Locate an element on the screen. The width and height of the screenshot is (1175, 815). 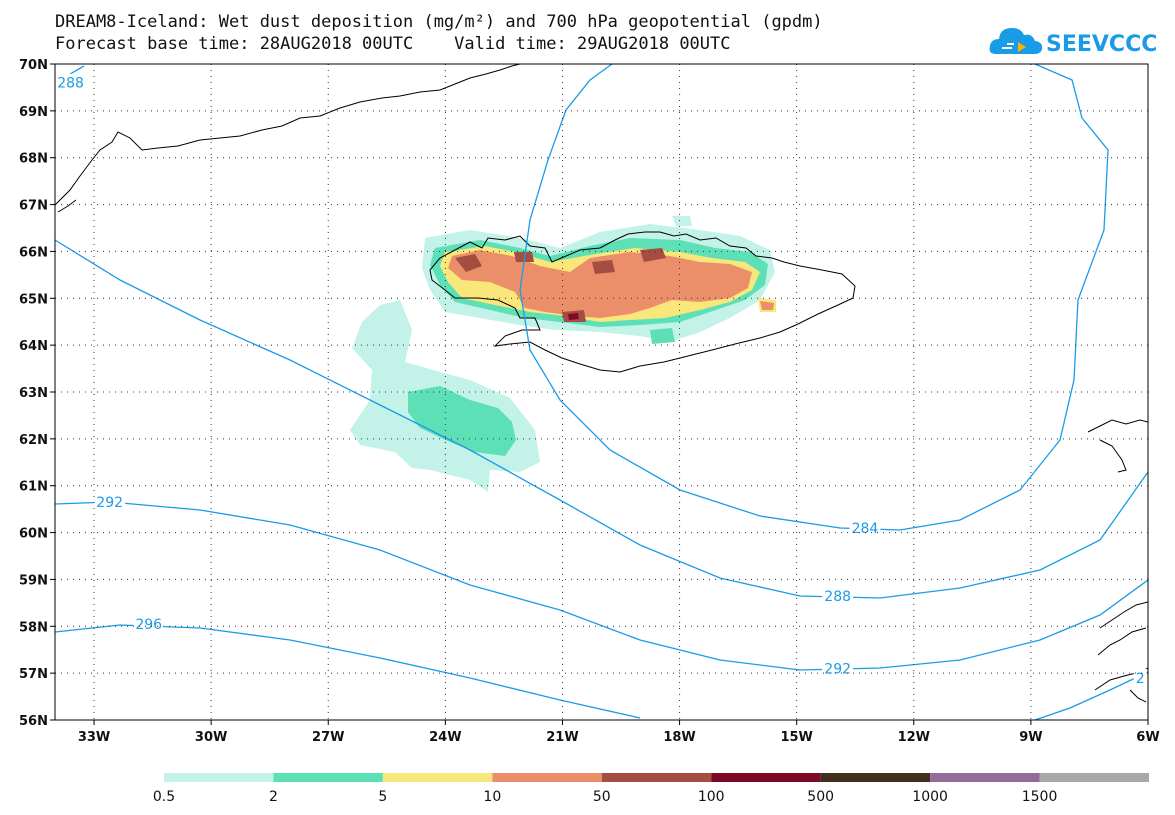
contour-label: 296 is located at coordinates (148, 625).